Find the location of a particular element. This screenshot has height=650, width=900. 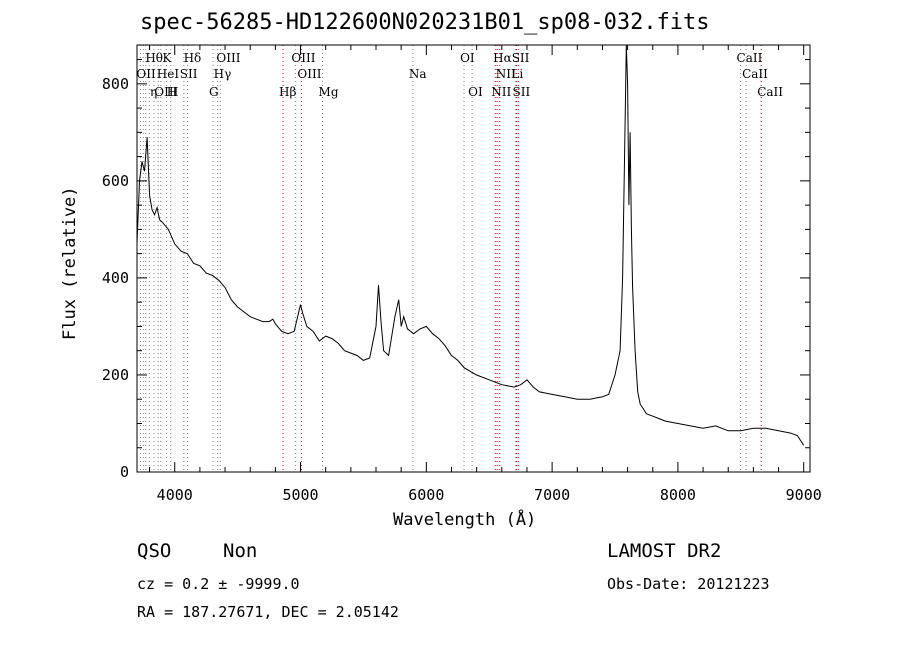

line-label: Hγ is located at coordinates (223, 74).